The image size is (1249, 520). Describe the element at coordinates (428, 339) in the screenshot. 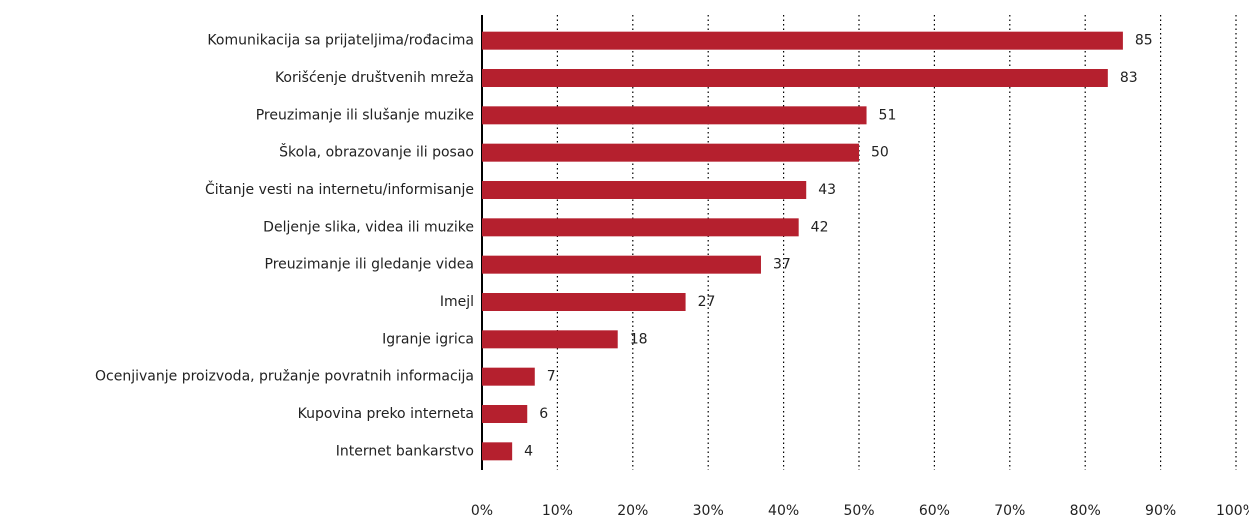

I see `y-tick-label: Igranje igrica` at that location.